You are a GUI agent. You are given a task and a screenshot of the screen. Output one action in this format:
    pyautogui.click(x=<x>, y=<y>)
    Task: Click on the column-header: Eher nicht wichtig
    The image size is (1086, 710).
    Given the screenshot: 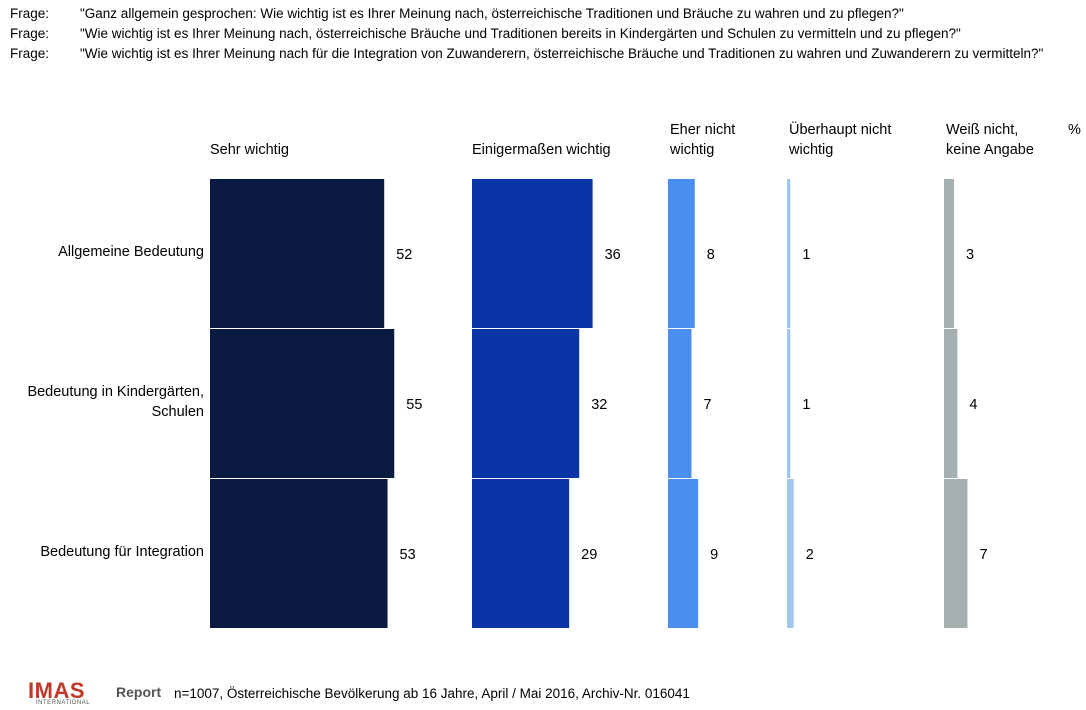 What is the action you would take?
    pyautogui.click(x=703, y=140)
    